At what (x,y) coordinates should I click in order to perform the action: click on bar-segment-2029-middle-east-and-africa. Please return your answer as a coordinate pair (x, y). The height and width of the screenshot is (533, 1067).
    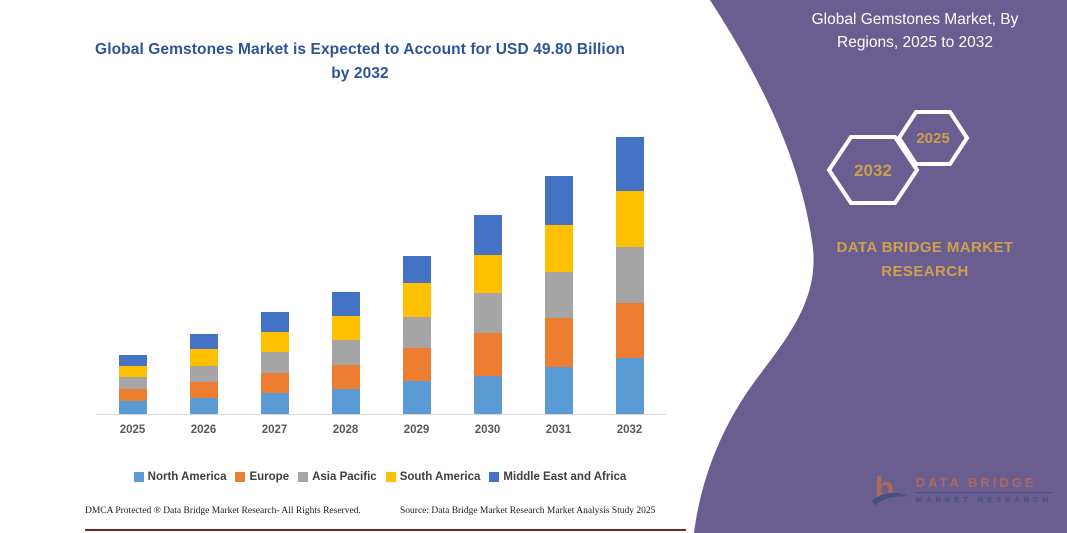
    Looking at the image, I should click on (416, 270).